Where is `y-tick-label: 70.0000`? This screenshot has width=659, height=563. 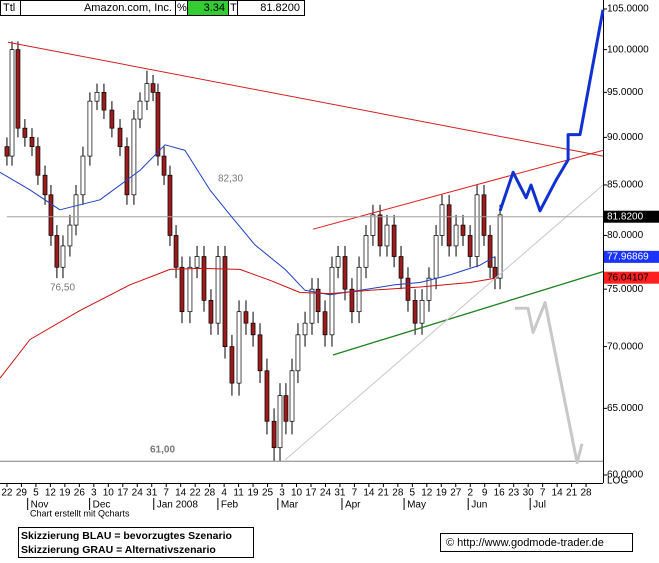
y-tick-label: 70.0000 is located at coordinates (625, 346).